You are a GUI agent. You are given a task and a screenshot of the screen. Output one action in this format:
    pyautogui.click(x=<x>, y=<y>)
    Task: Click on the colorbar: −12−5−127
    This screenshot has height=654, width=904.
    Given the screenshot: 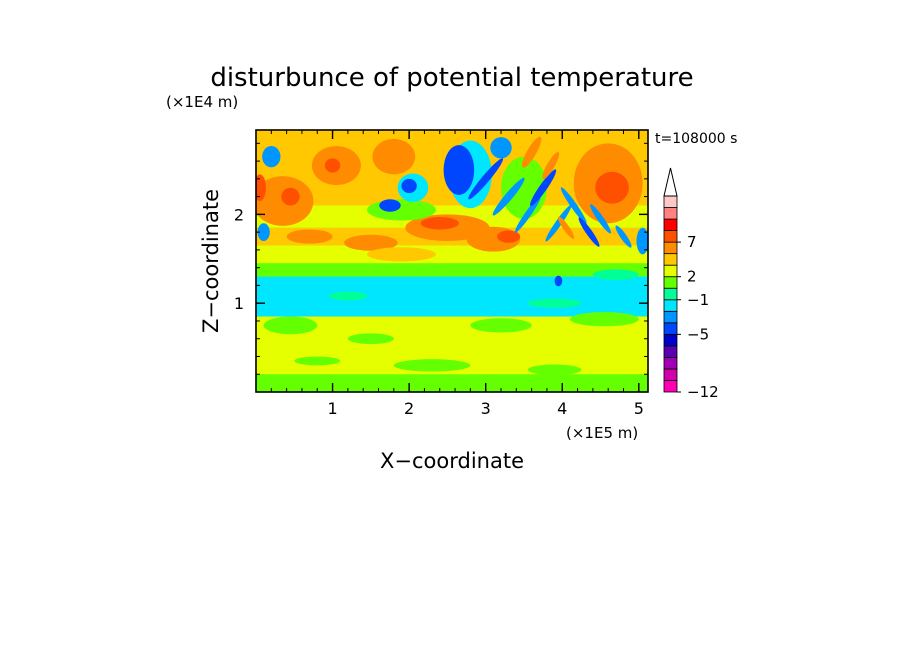 What is the action you would take?
    pyautogui.click(x=691, y=284)
    